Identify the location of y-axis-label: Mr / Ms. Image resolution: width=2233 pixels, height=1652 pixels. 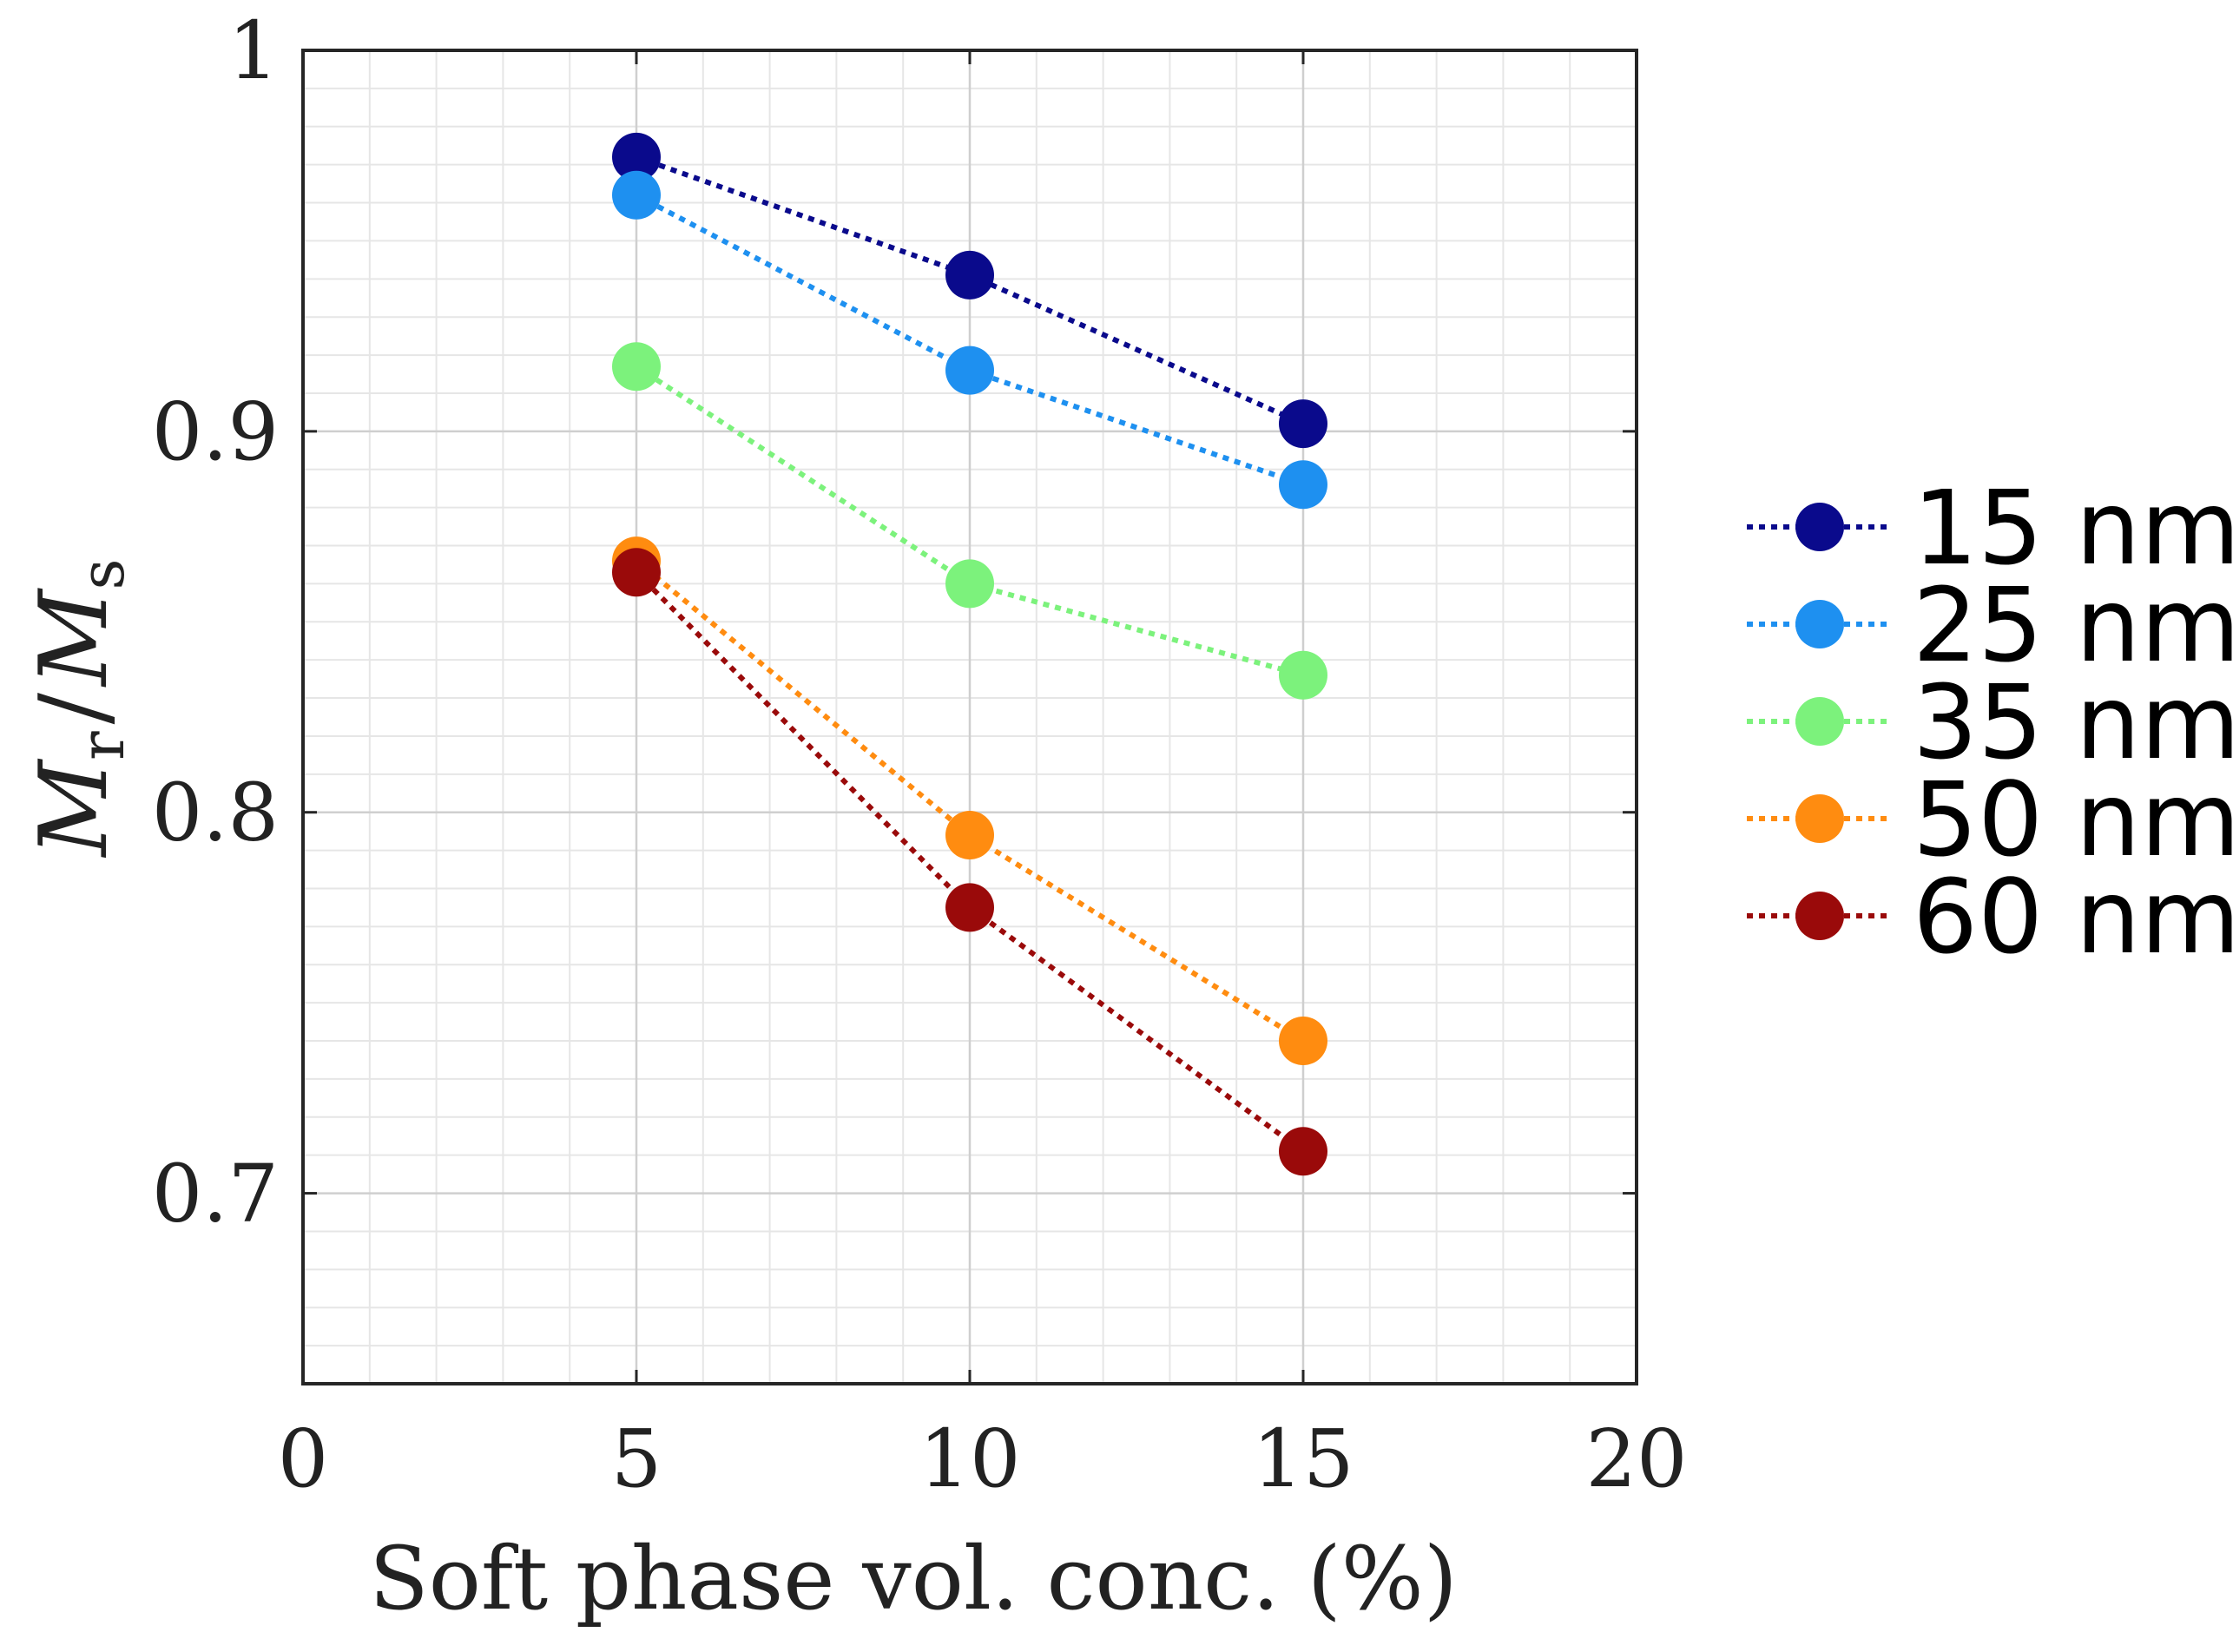
(79, 709).